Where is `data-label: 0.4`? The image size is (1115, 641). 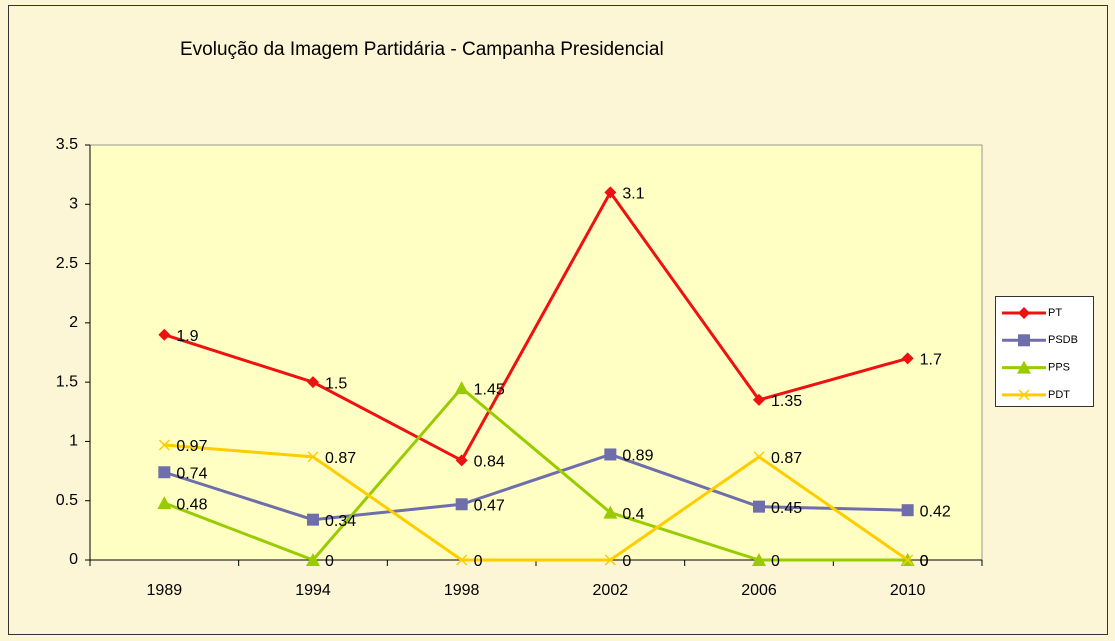
data-label: 0.4 is located at coordinates (633, 514).